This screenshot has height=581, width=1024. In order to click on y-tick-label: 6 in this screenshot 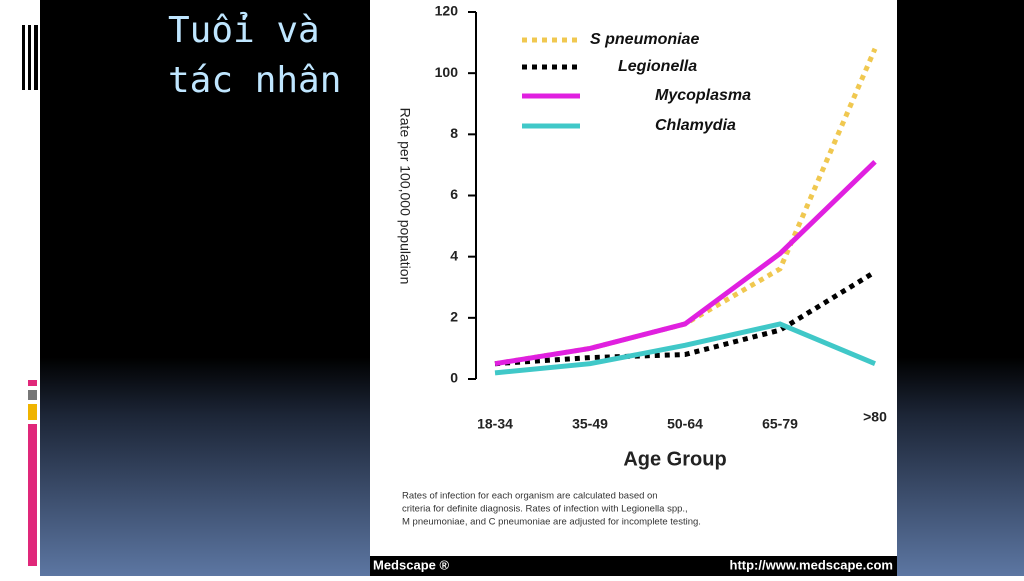, I will do `click(454, 194)`.